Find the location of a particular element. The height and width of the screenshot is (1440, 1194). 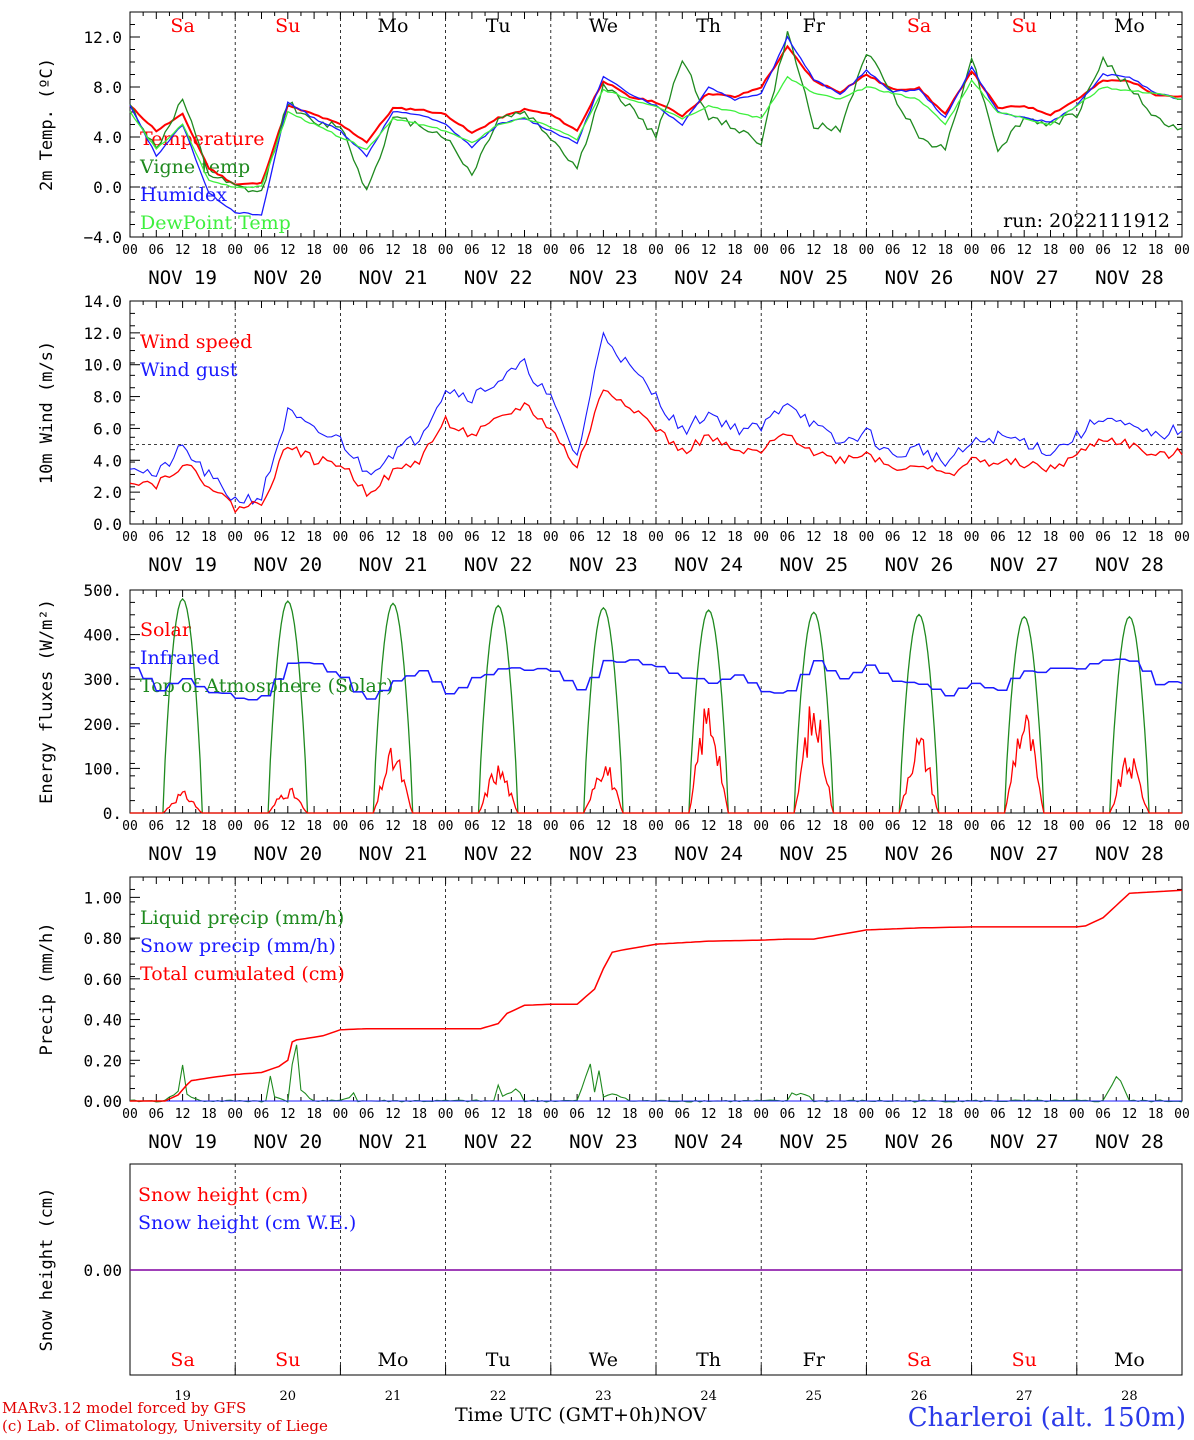

y-tick-label: −4.0 is located at coordinates (102, 237).